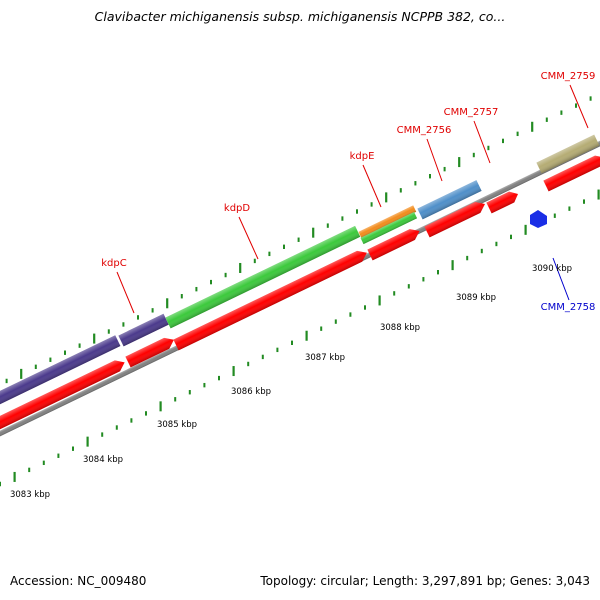  I want to click on scale-label: 3087 kbp, so click(325, 358).